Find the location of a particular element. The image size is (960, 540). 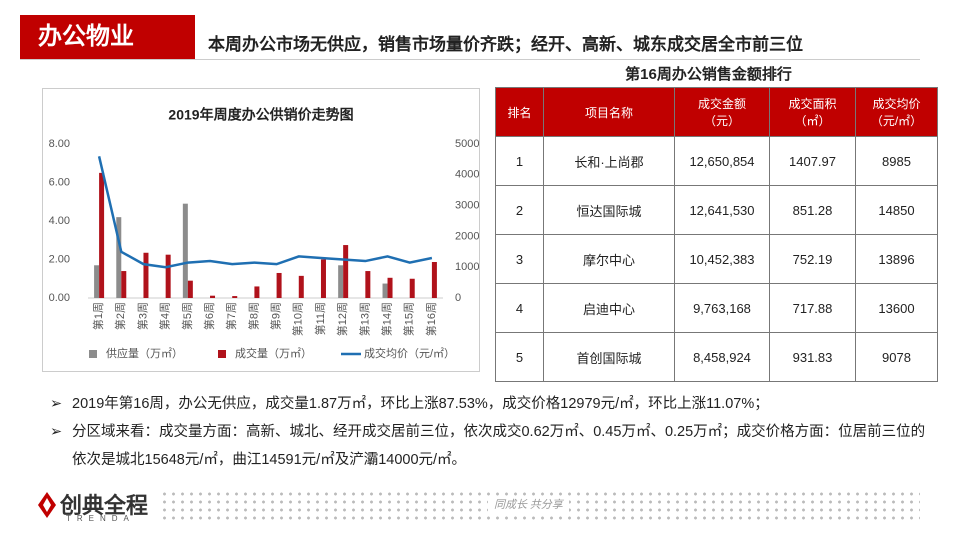

x-tick-label: 第3周 is located at coordinates (142, 316).